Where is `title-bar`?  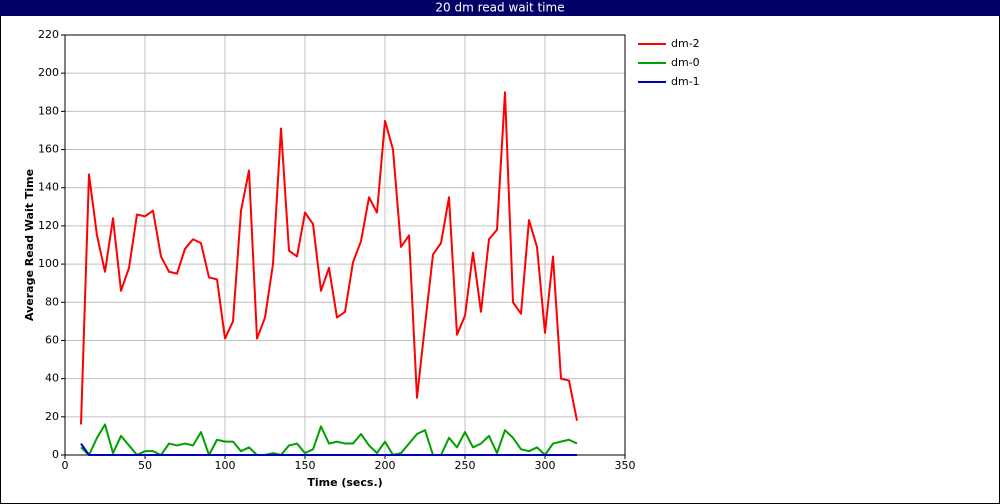
title-bar is located at coordinates (500, 8).